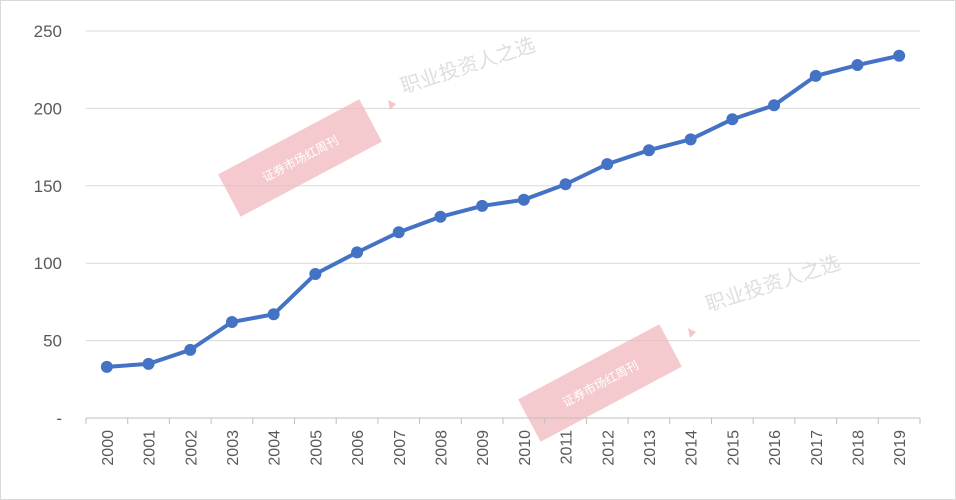  I want to click on y-tick-label: 250, so click(48, 31).